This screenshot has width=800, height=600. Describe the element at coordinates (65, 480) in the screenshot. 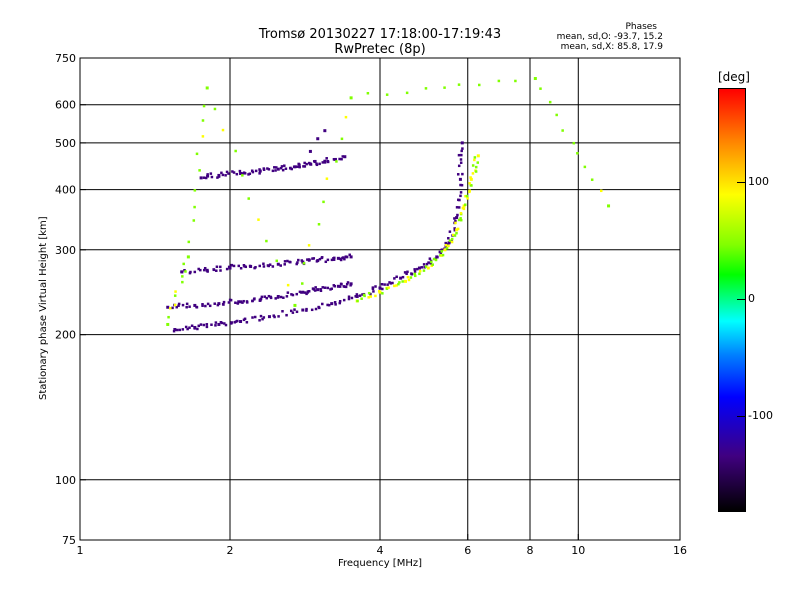

I see `y-tick-label: 100` at that location.